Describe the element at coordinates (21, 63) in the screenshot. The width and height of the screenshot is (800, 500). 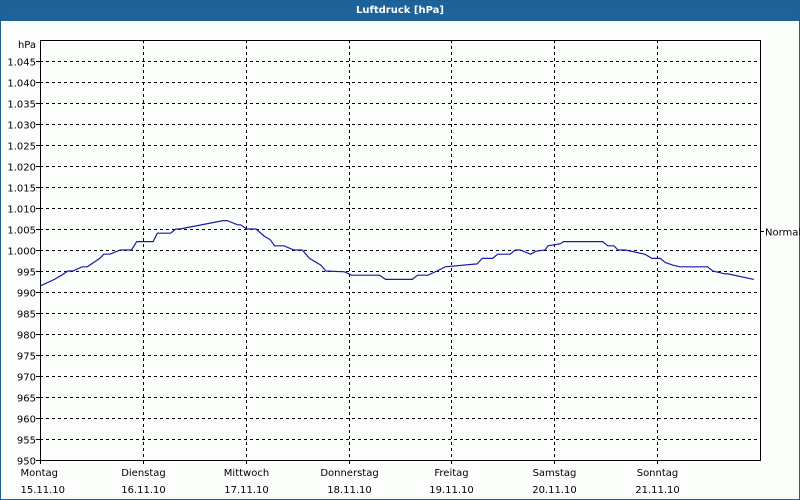
I see `y-tick-label: 1.045` at that location.